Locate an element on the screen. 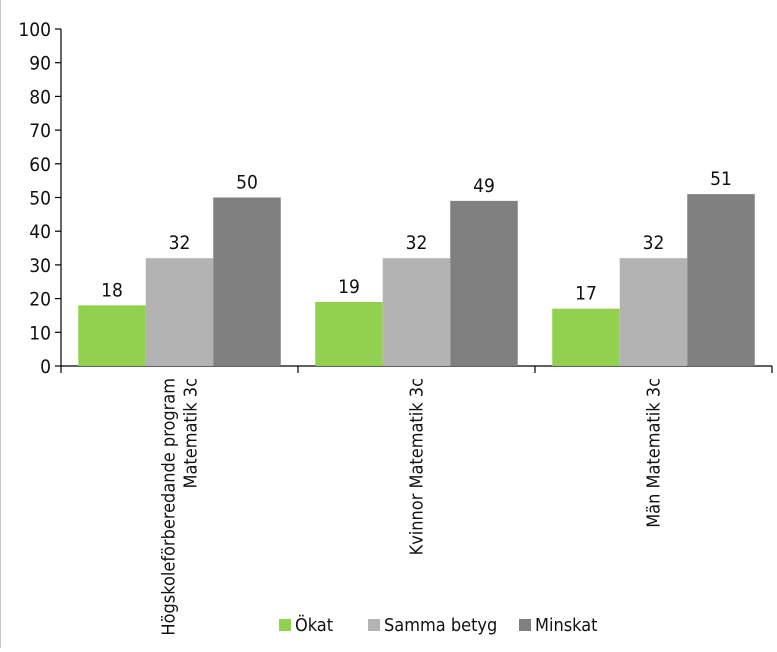 The image size is (777, 652). y-tick-label: 60 is located at coordinates (40, 165).